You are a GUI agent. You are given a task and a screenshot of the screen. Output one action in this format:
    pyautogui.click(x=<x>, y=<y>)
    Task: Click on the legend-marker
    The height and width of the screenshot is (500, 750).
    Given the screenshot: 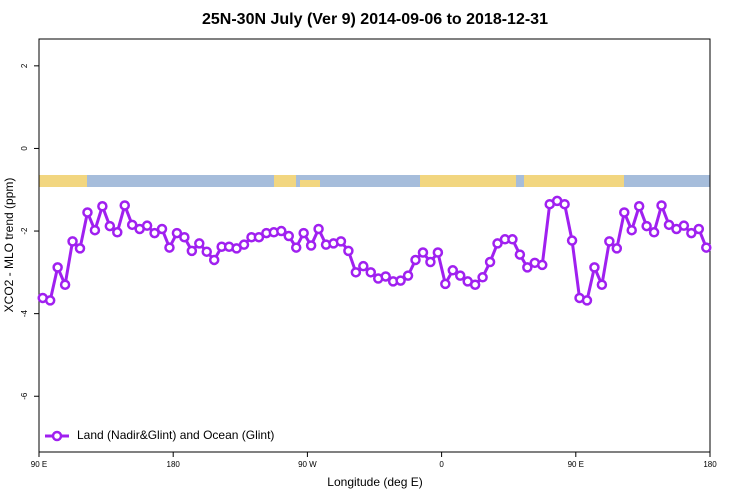 What is the action you would take?
    pyautogui.click(x=57, y=436)
    